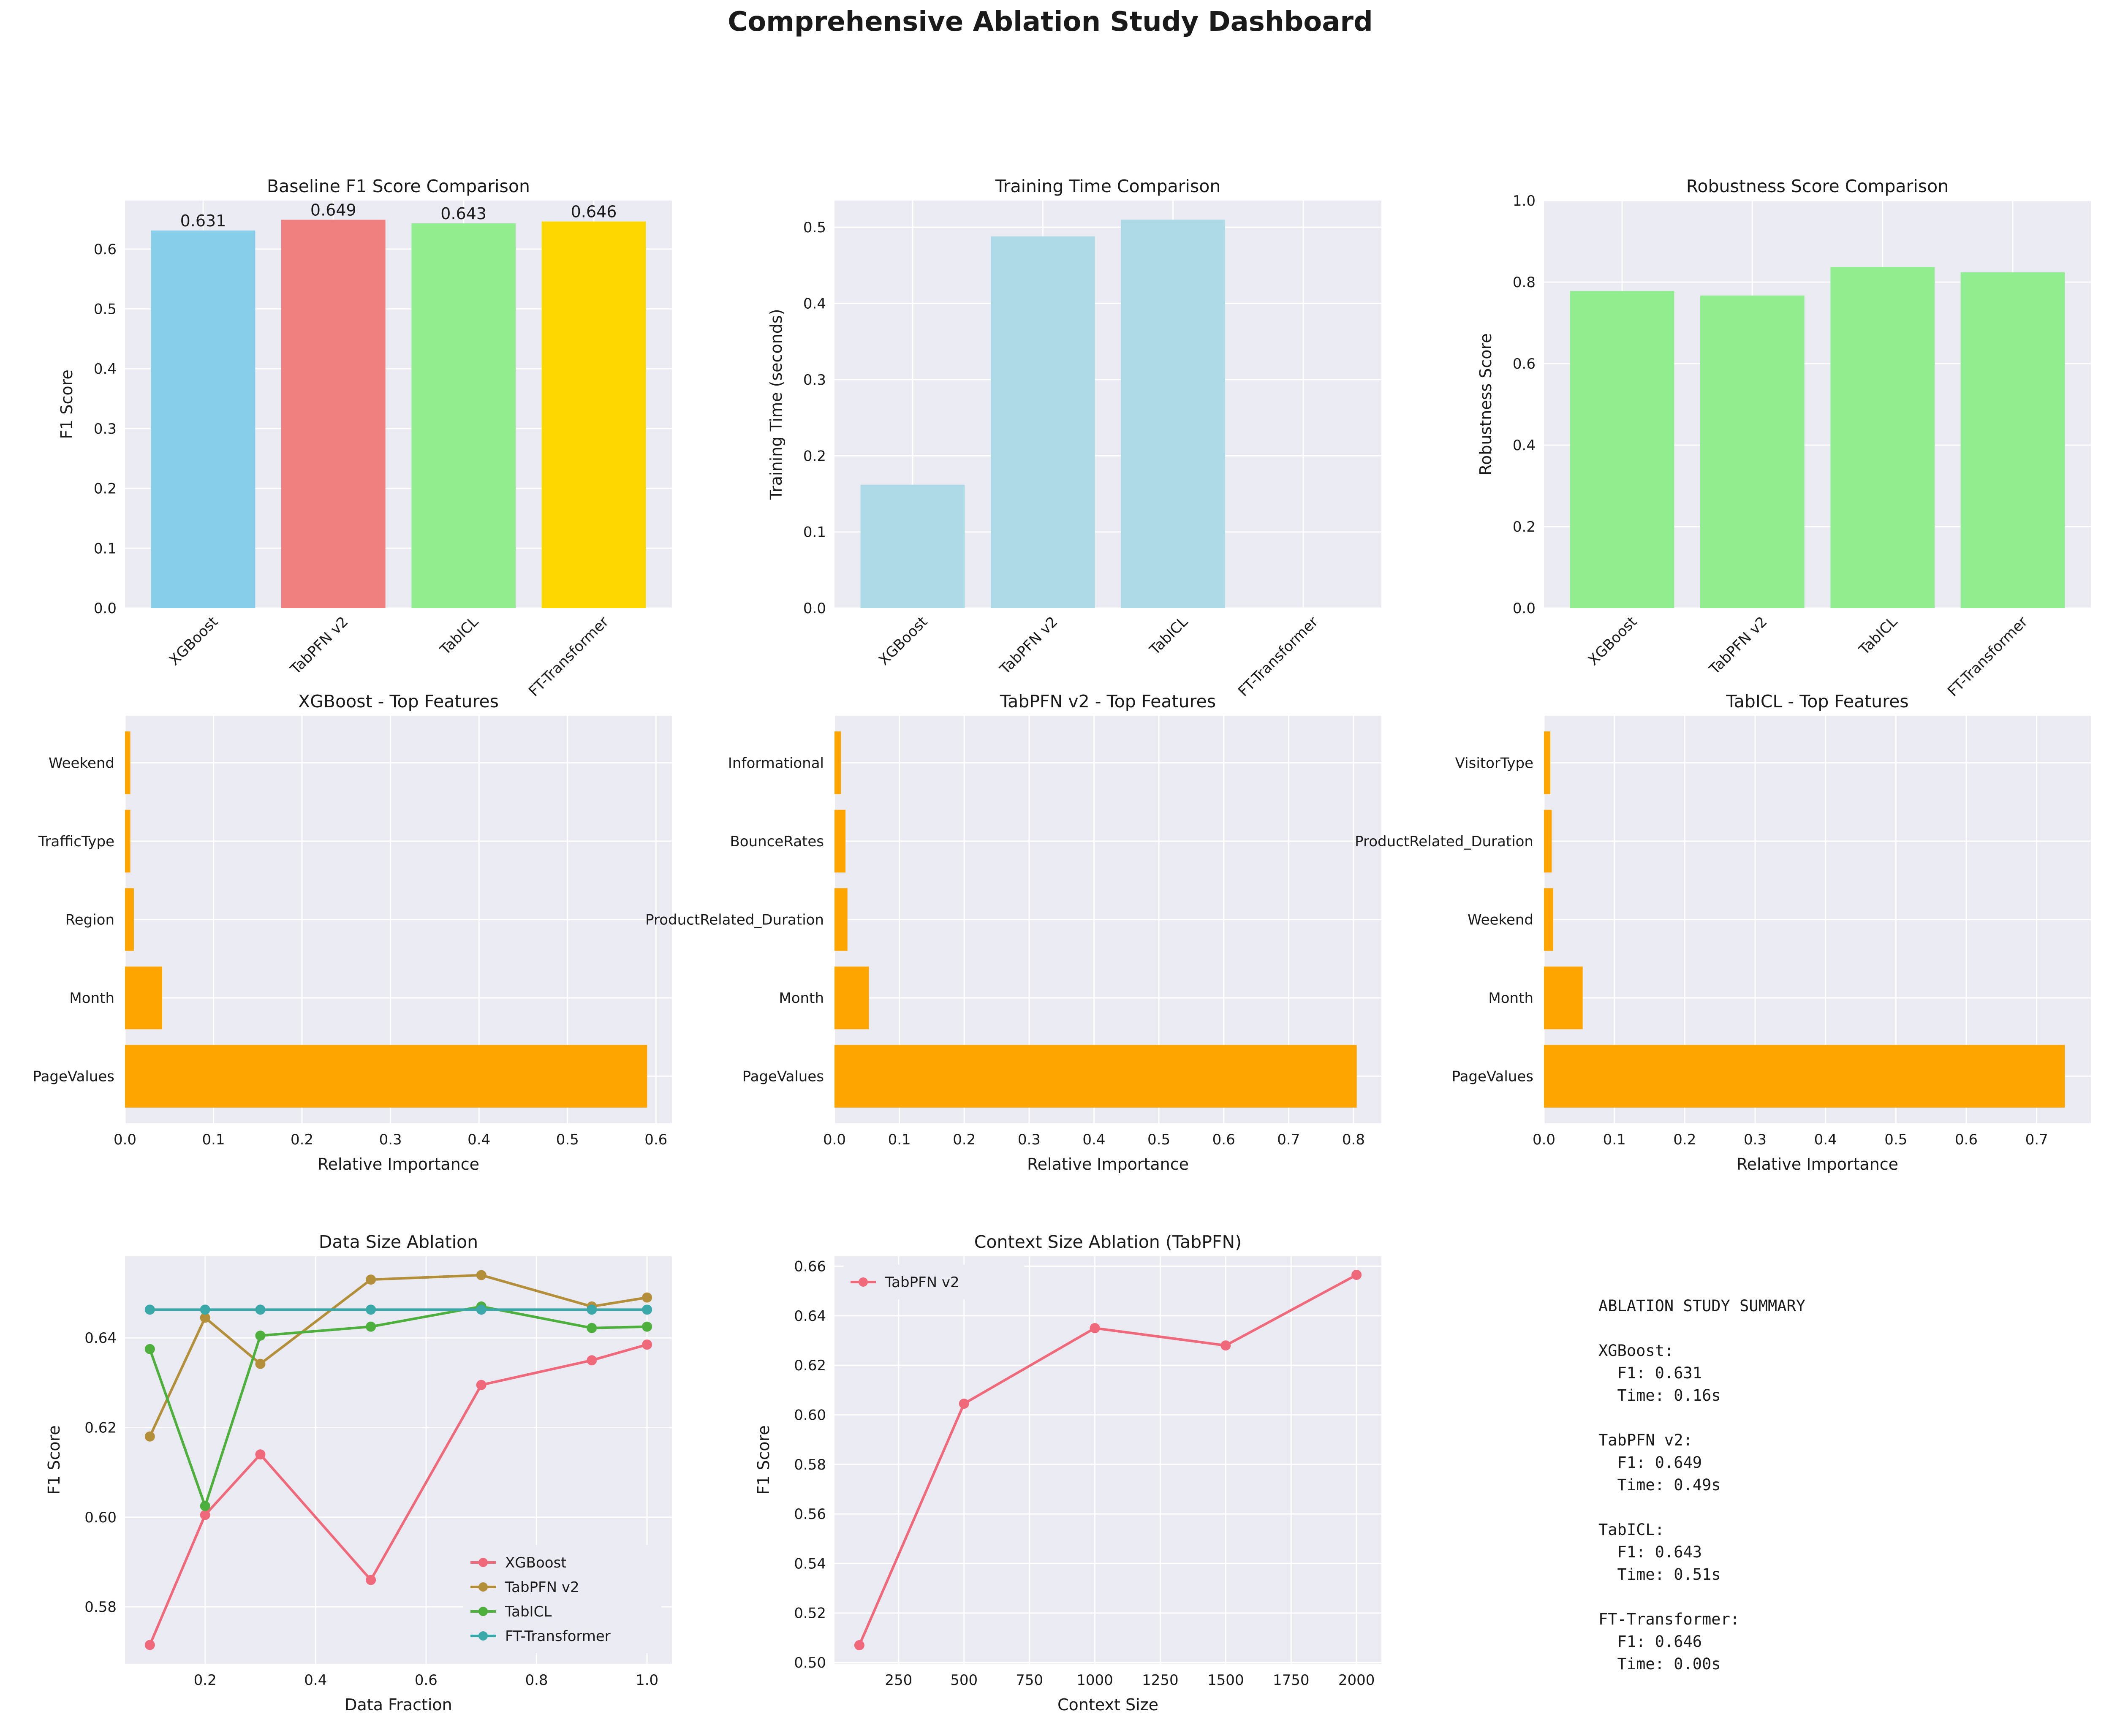  I want to click on x-tick-label: 0.7, so click(2037, 1140).